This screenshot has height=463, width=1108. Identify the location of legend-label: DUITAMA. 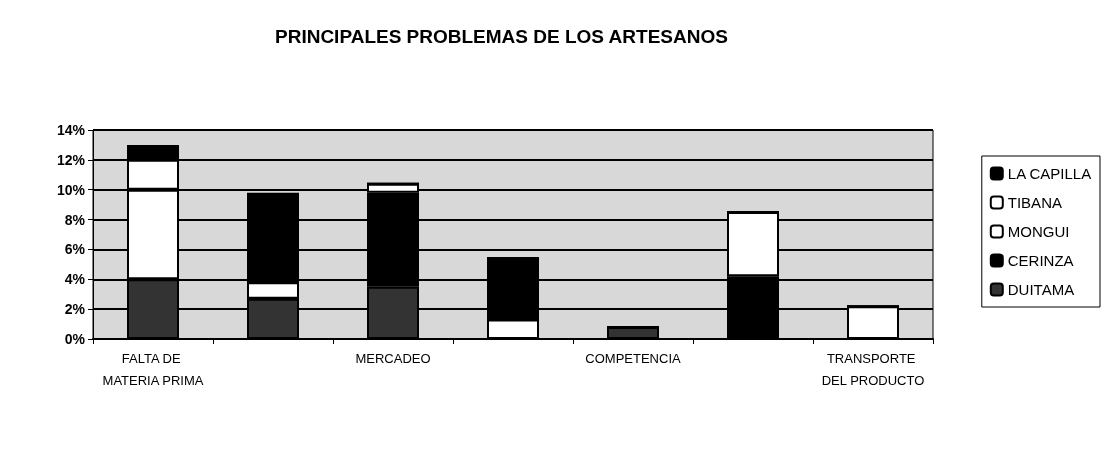
(1041, 289).